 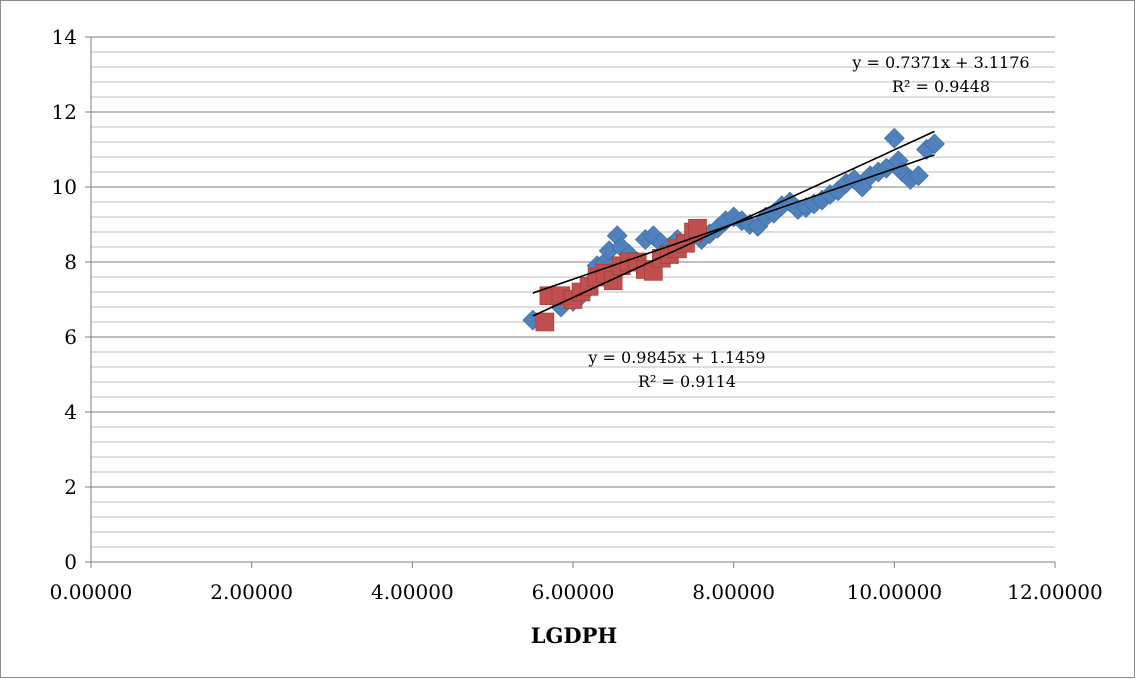 What do you see at coordinates (894, 592) in the screenshot?
I see `x-tick-label: 10.00000` at bounding box center [894, 592].